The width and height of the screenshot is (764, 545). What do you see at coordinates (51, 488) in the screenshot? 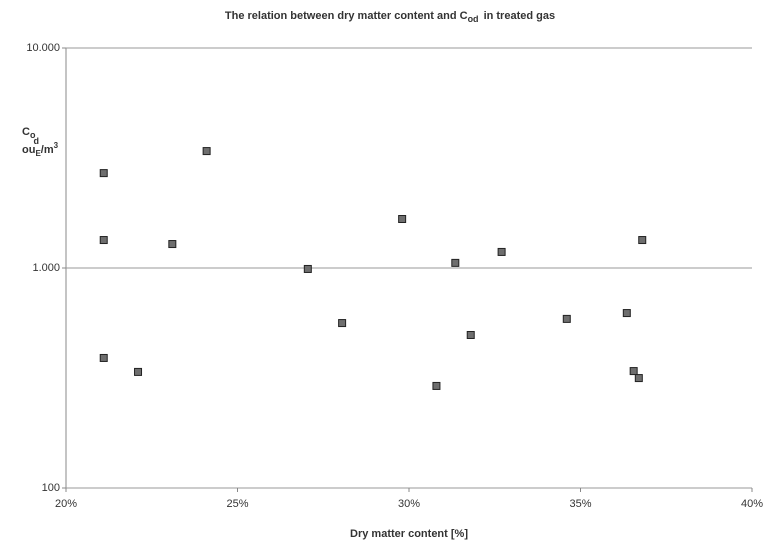
I see `y-tick-label: 100` at bounding box center [51, 488].